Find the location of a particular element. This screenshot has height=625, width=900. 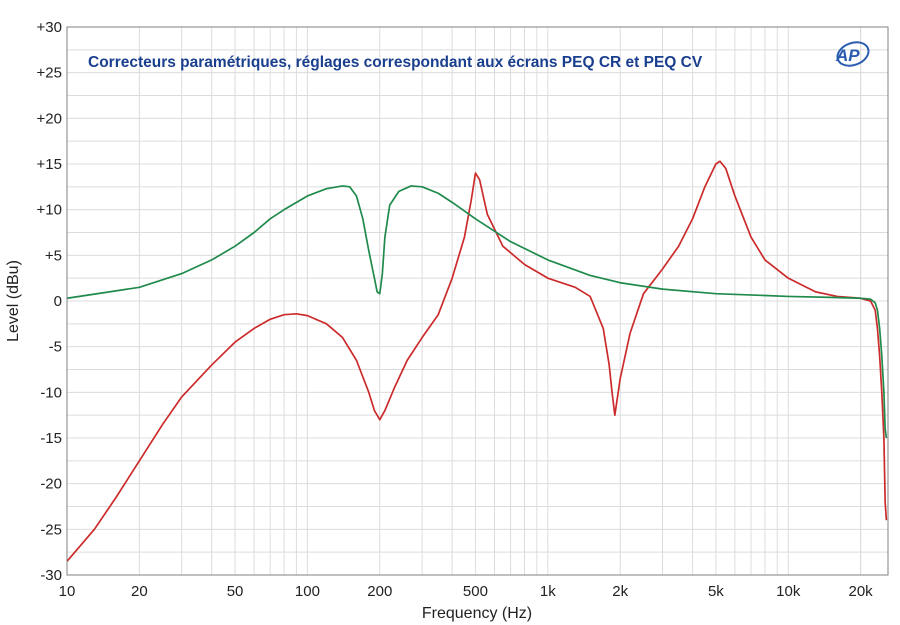

x-tick-label: 5k is located at coordinates (716, 591).